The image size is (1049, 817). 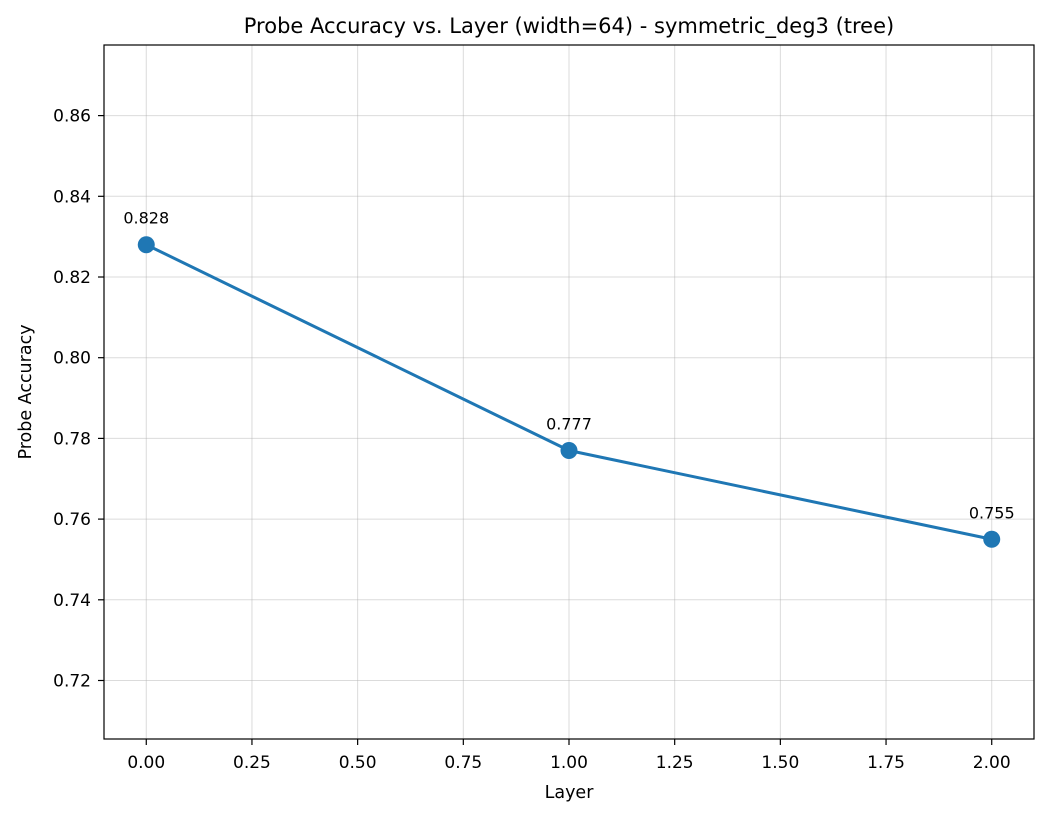 I want to click on y-tick-label: 0.82, so click(x=72, y=278).